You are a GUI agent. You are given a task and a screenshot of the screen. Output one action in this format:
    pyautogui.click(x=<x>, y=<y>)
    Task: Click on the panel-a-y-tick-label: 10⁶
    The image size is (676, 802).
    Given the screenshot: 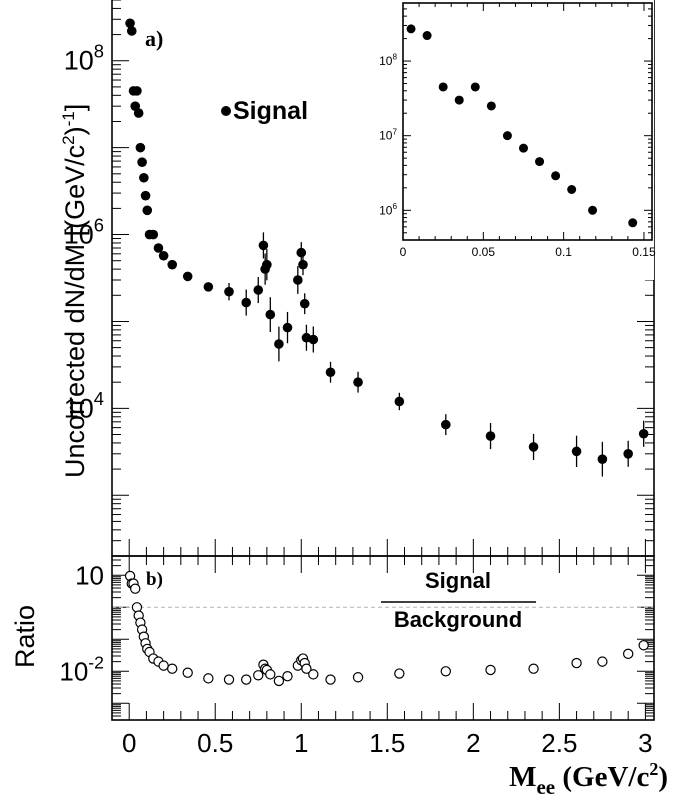 What is the action you would take?
    pyautogui.click(x=84, y=231)
    